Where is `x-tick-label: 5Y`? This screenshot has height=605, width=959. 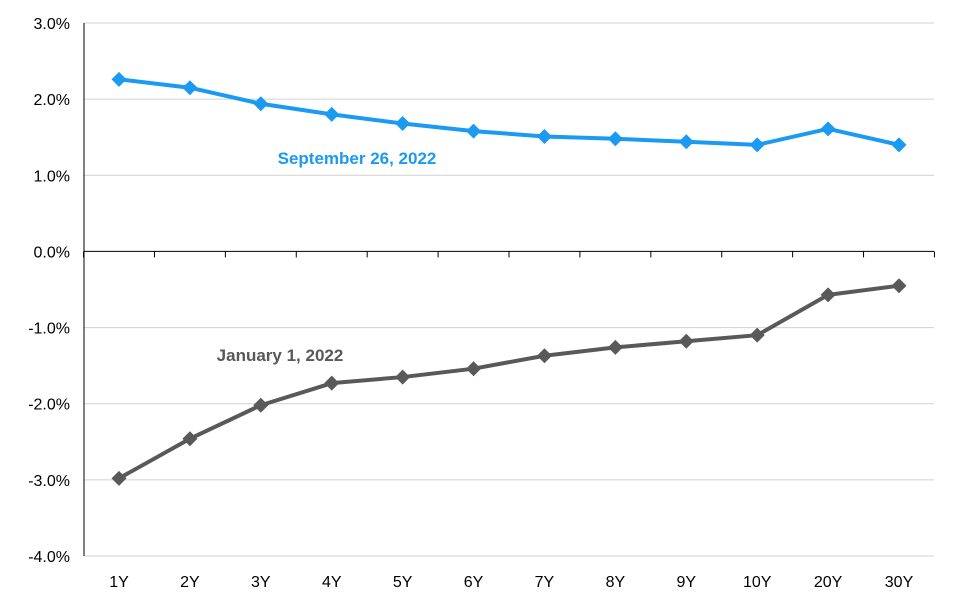 x-tick-label: 5Y is located at coordinates (403, 582).